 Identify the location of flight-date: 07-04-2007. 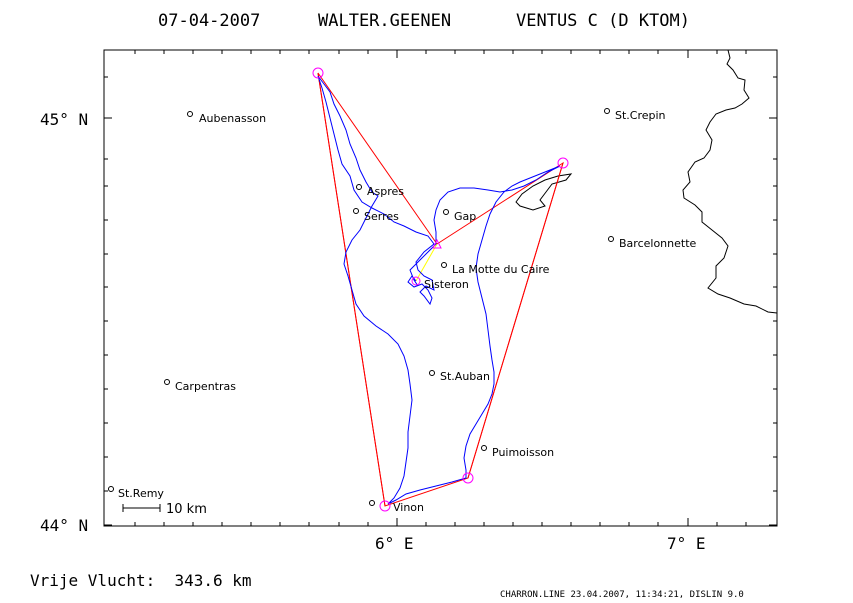
(209, 21).